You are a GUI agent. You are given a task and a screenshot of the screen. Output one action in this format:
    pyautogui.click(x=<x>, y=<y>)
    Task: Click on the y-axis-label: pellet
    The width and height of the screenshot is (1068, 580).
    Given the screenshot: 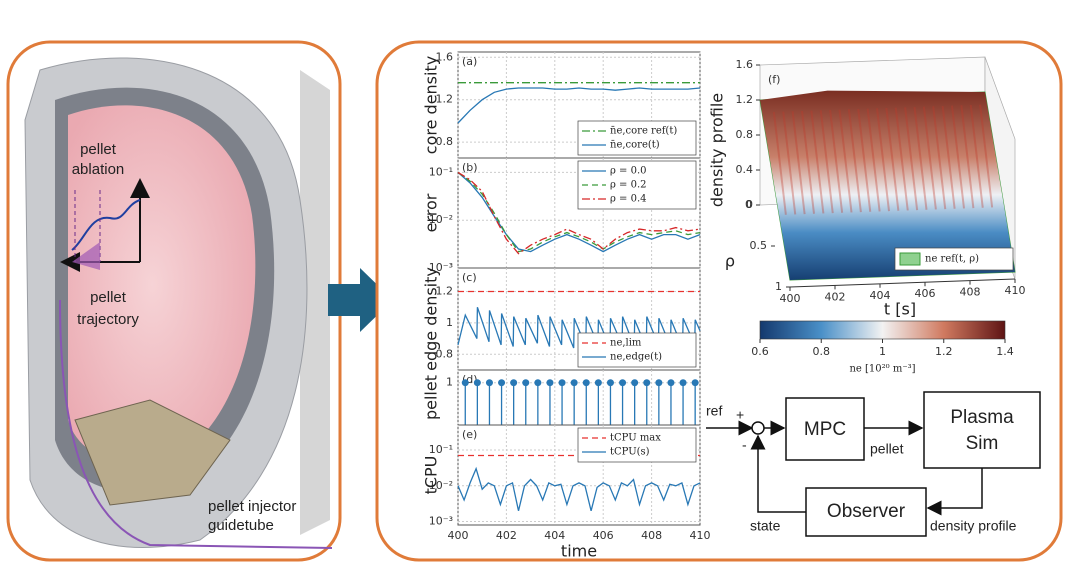 What is the action you would take?
    pyautogui.click(x=431, y=397)
    